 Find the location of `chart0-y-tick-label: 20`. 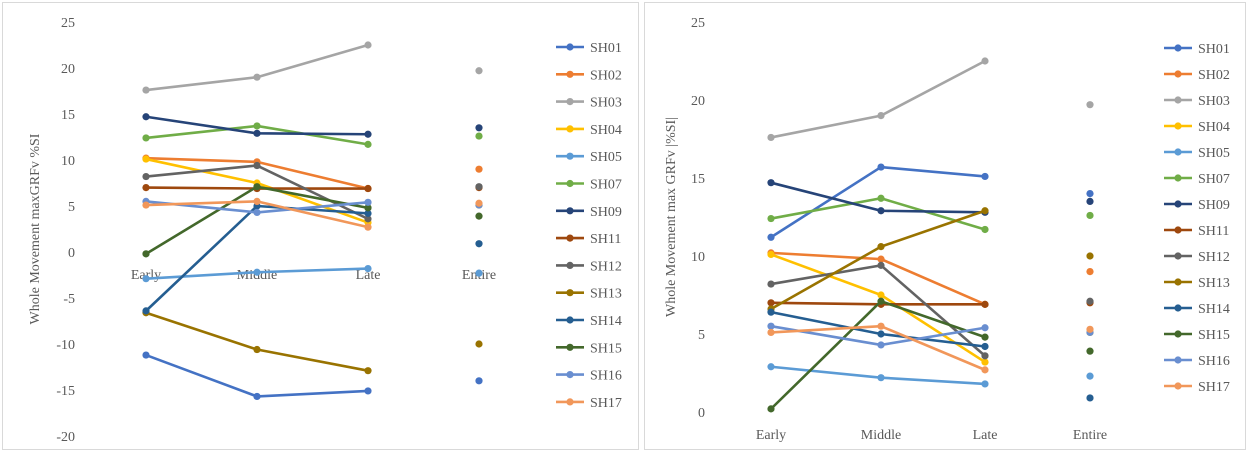

chart0-y-tick-label: 20 is located at coordinates (68, 69).